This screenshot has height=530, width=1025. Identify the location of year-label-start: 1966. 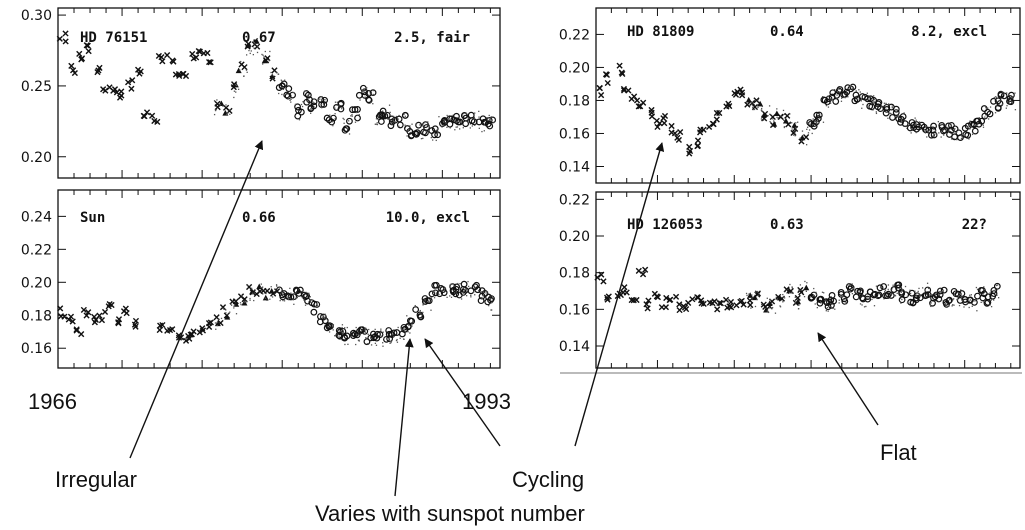
(52, 401).